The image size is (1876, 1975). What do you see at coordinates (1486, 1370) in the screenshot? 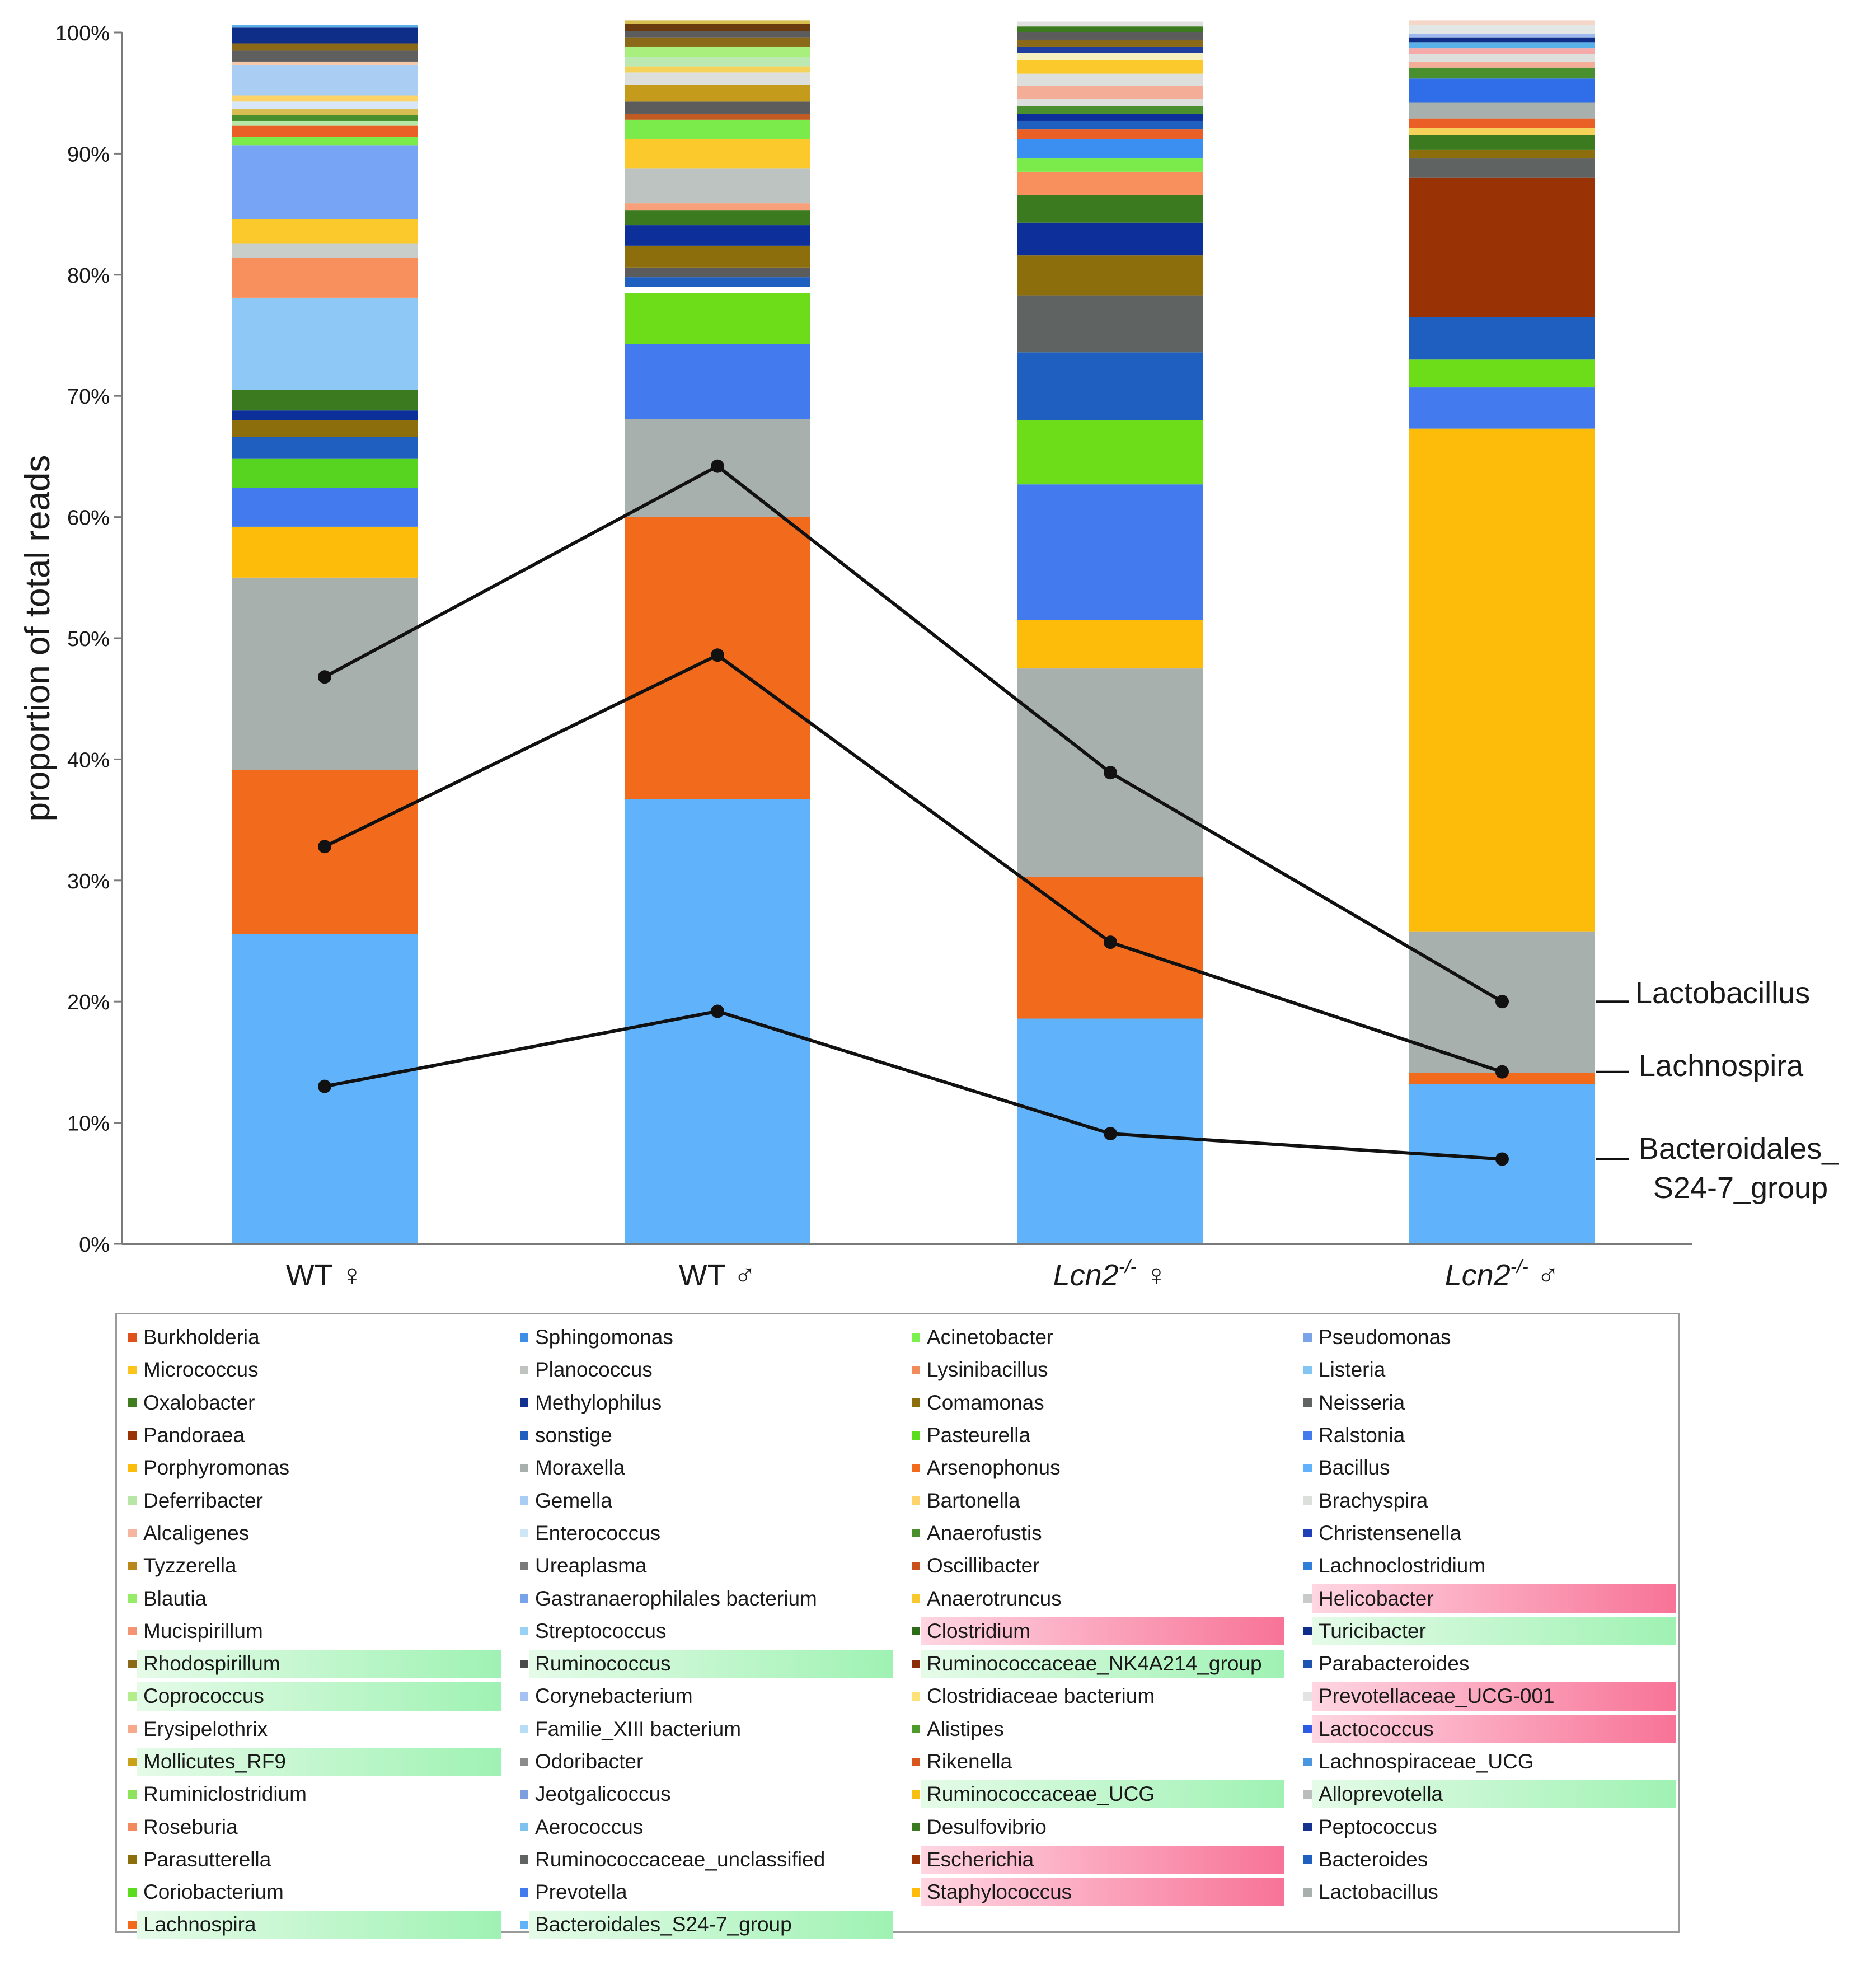
I see `legend-item: Listeria` at bounding box center [1486, 1370].